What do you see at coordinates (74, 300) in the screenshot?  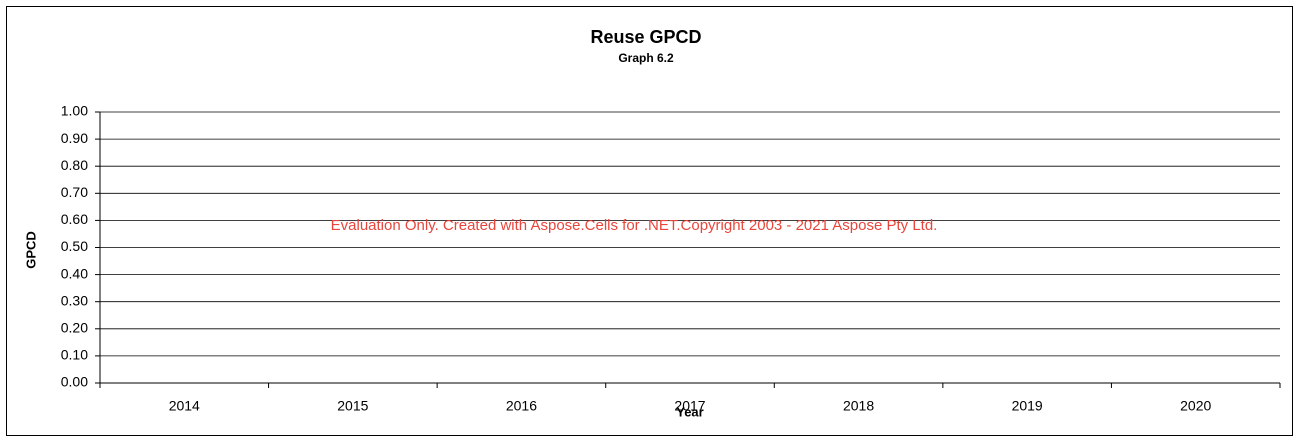 I see `y-tick-label: 0.30` at bounding box center [74, 300].